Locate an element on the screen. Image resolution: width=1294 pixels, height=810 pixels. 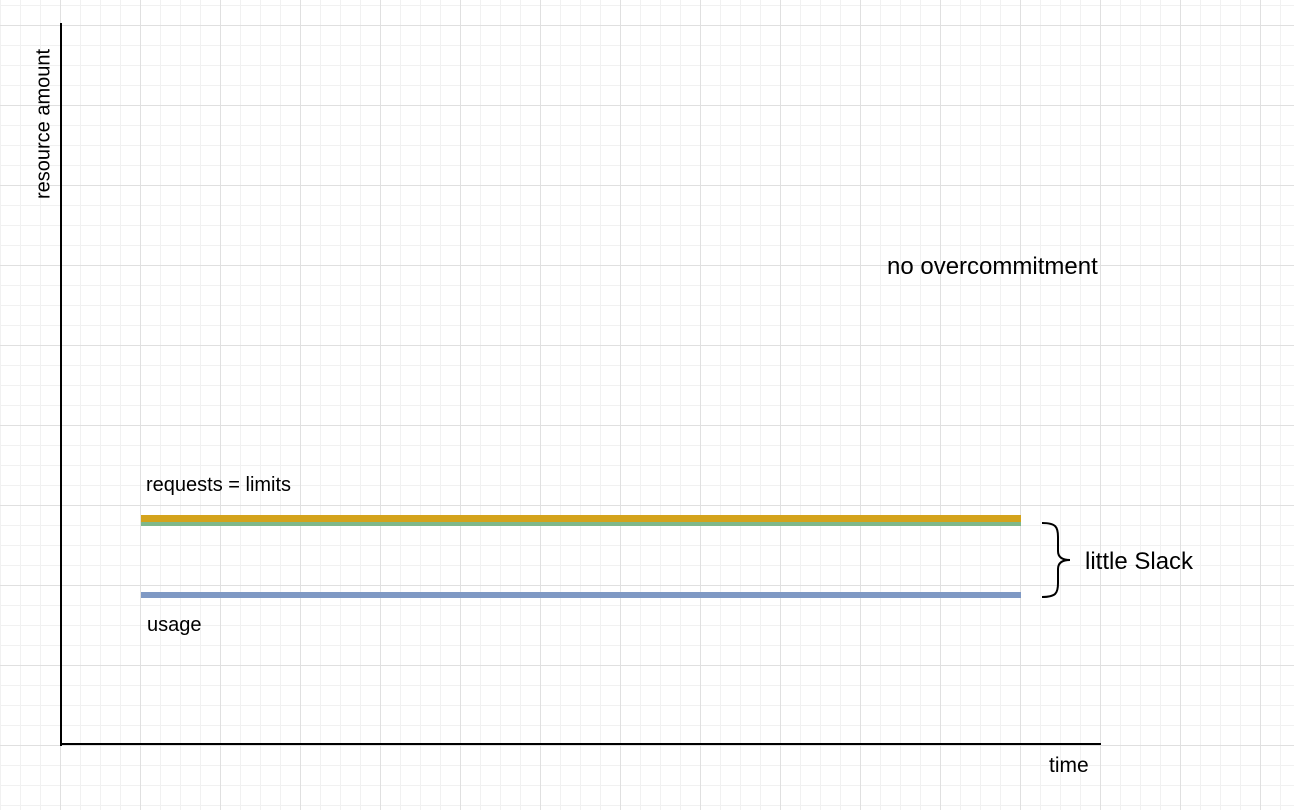
slack-label: little Slack is located at coordinates (1139, 561).